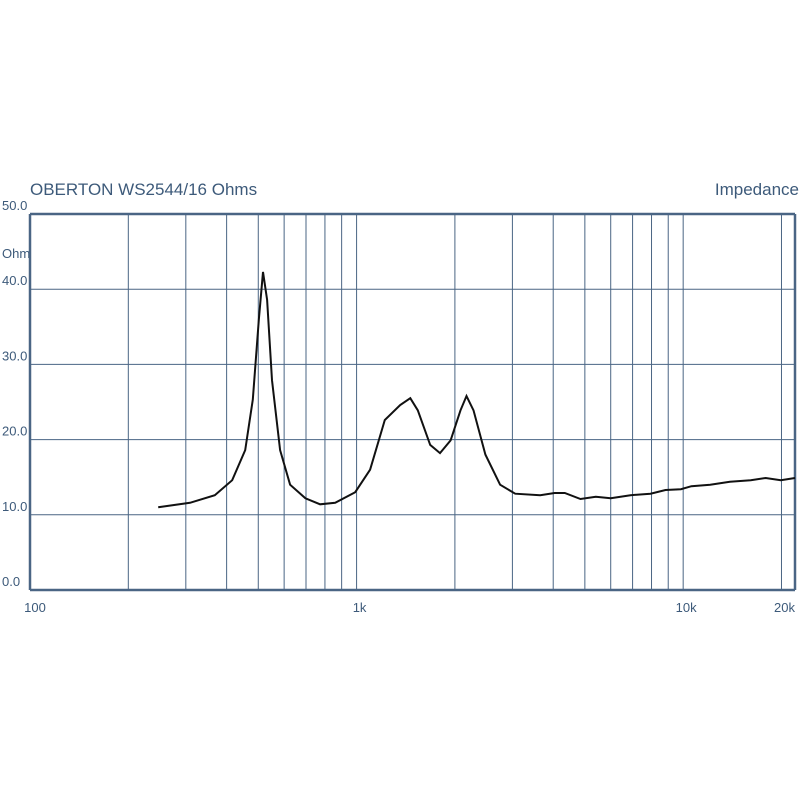 This screenshot has height=800, width=800. I want to click on y-tick-label: 0.0, so click(11, 581).